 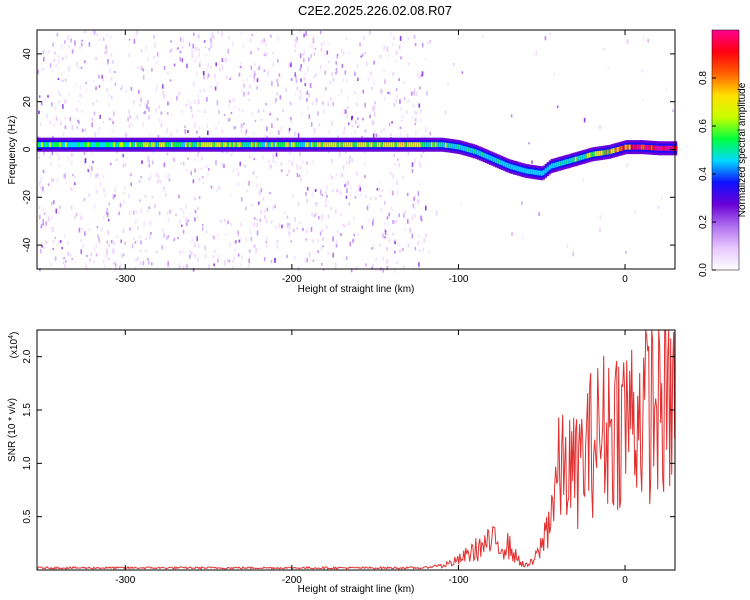 I want to click on colorbar-tick-label: 0.8, so click(x=703, y=78).